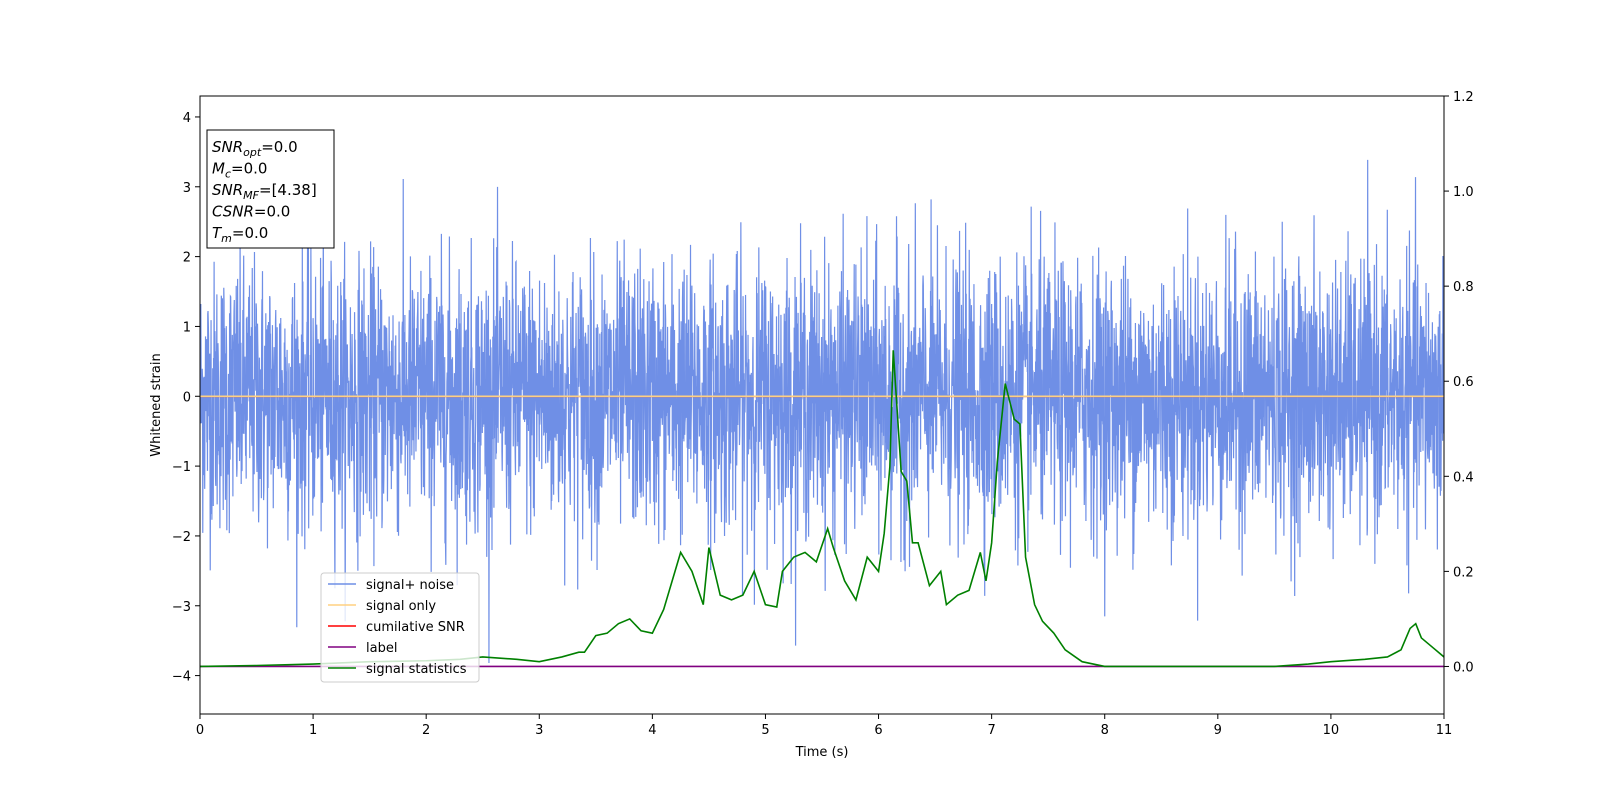 This screenshot has width=1600, height=800. What do you see at coordinates (255, 148) in the screenshot?
I see `stats-line: SNRopt=0.0` at bounding box center [255, 148].